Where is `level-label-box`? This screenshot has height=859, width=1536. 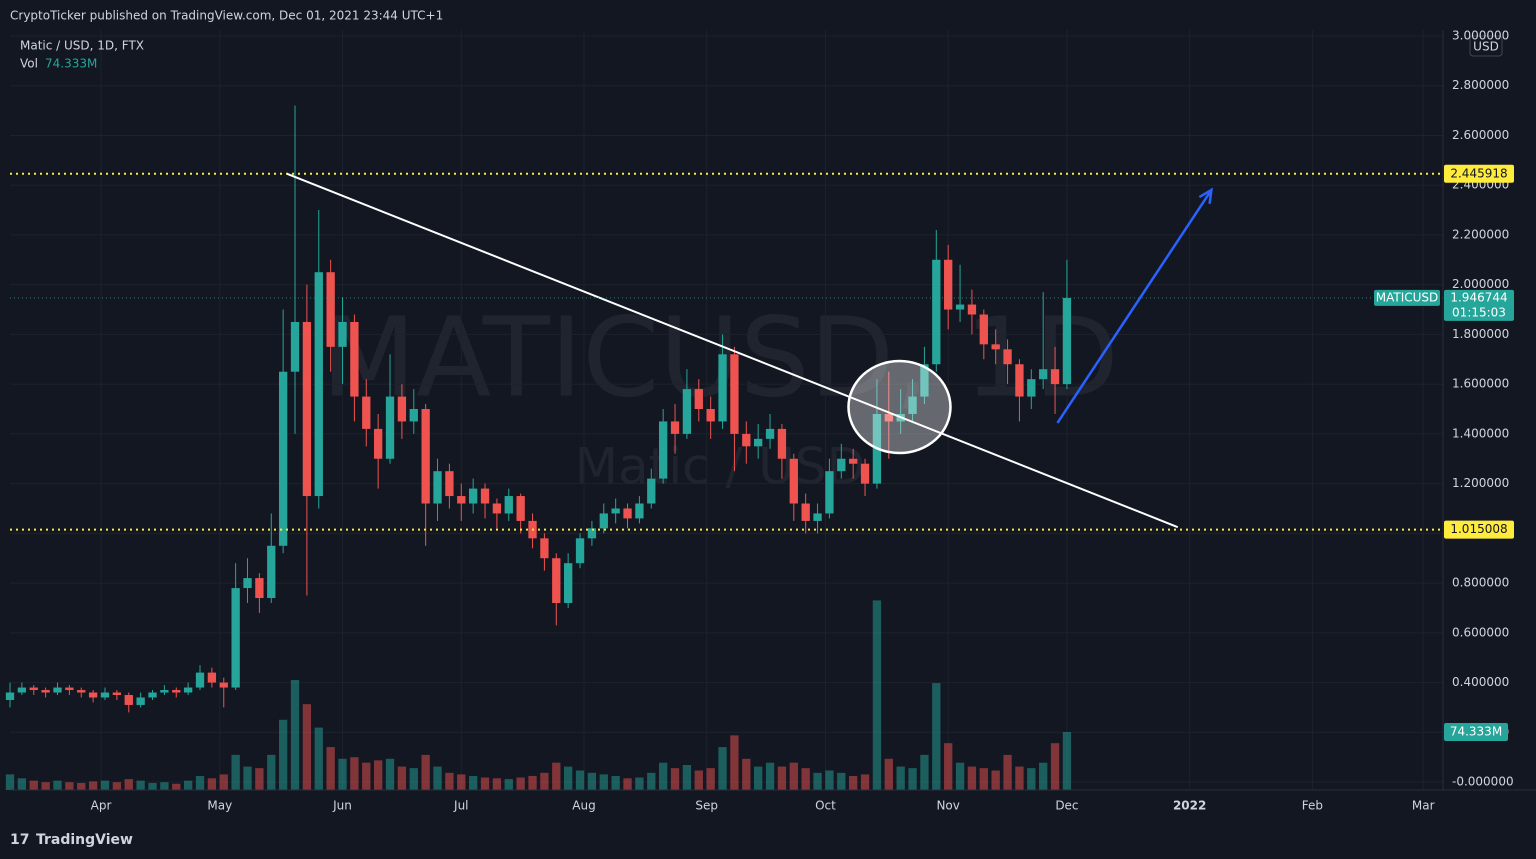 level-label-box is located at coordinates (1479, 529).